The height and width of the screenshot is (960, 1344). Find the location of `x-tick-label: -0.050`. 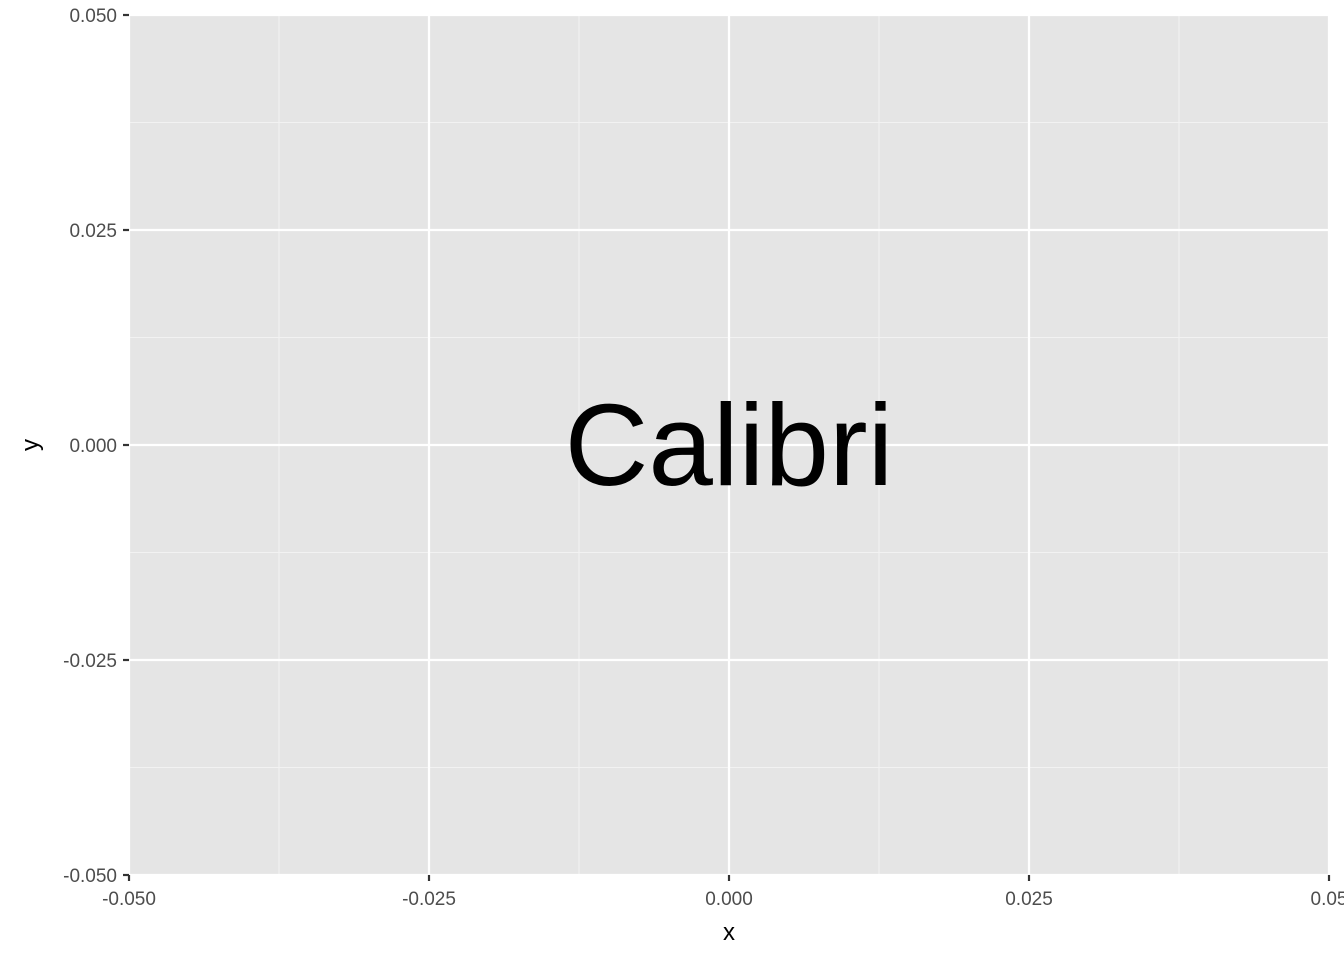

x-tick-label: -0.050 is located at coordinates (129, 899).